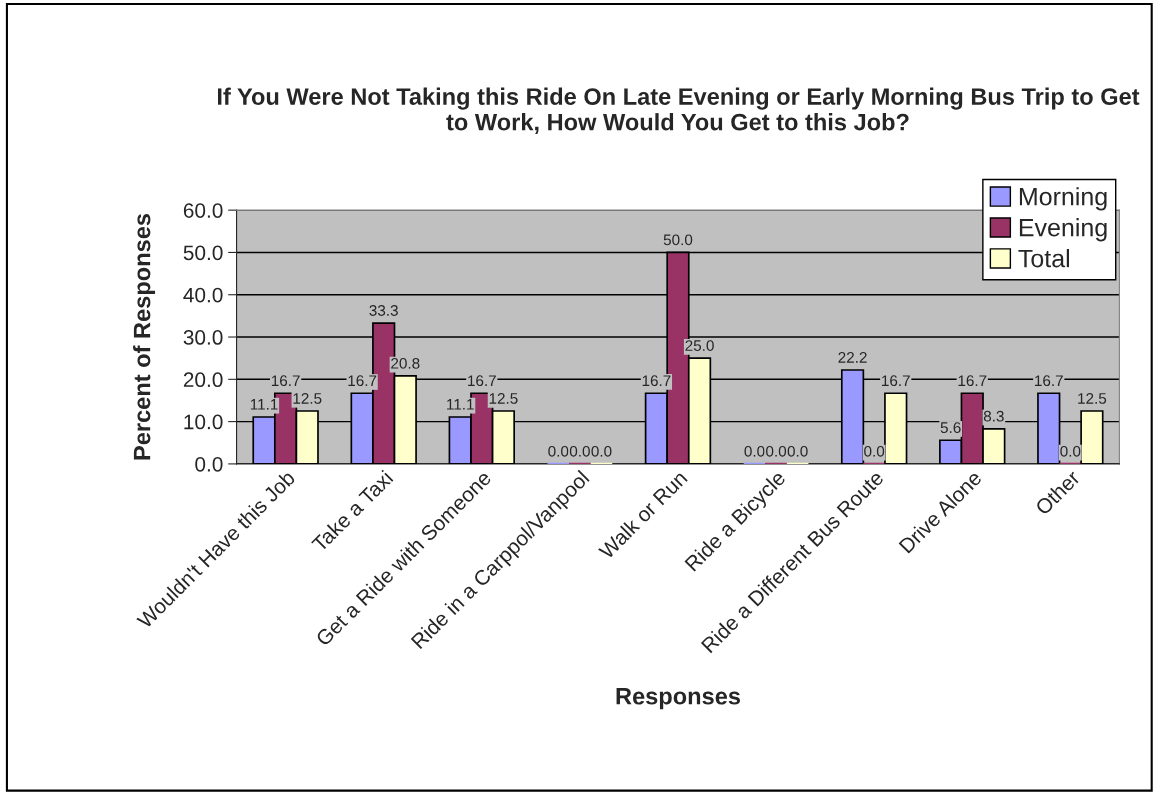  Describe the element at coordinates (203, 253) in the screenshot. I see `y-tick-label: 50.0` at that location.